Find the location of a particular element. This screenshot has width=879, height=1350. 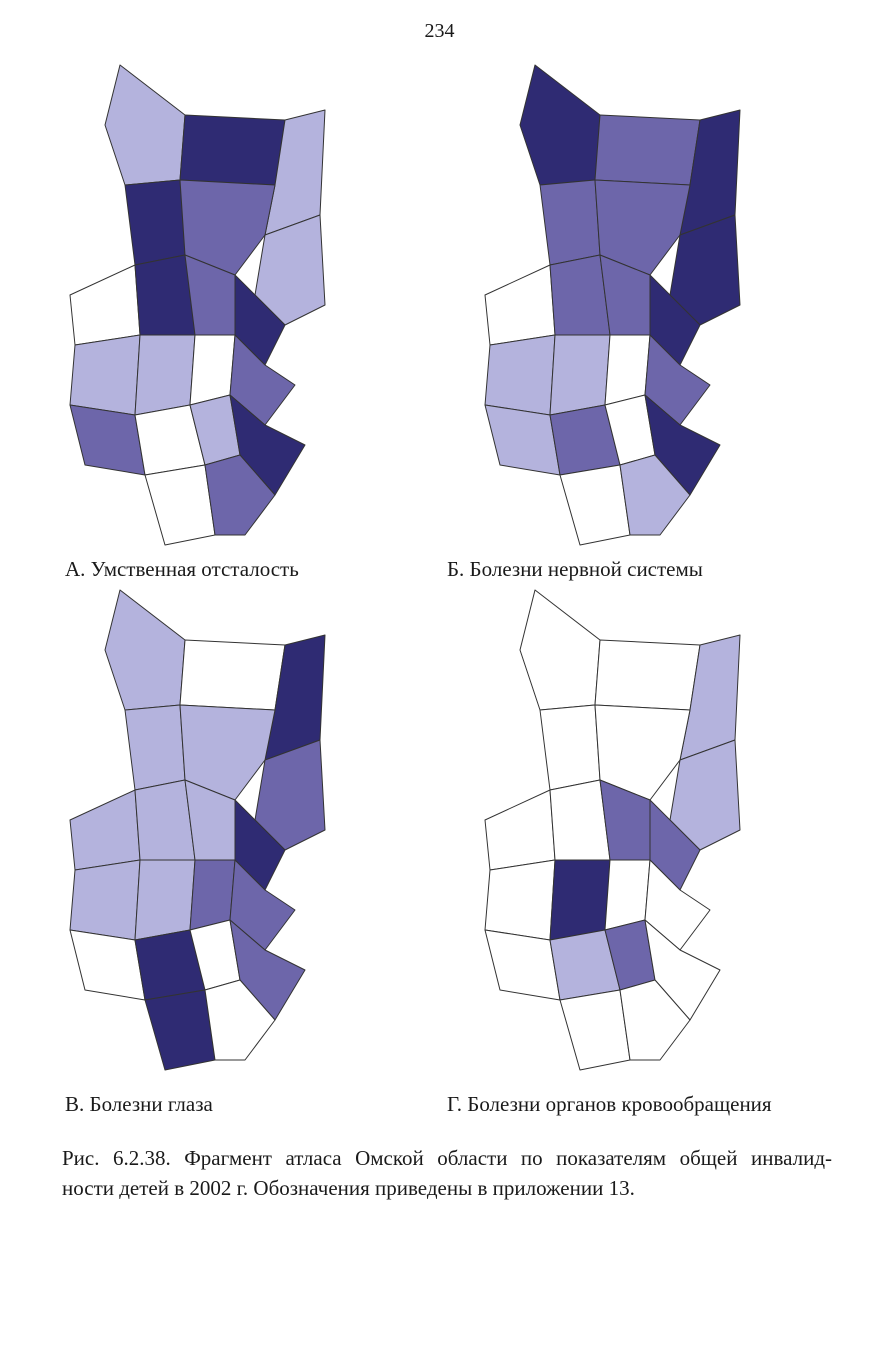

map-caption: Б. Болезни нервной системы is located at coordinates (575, 569).